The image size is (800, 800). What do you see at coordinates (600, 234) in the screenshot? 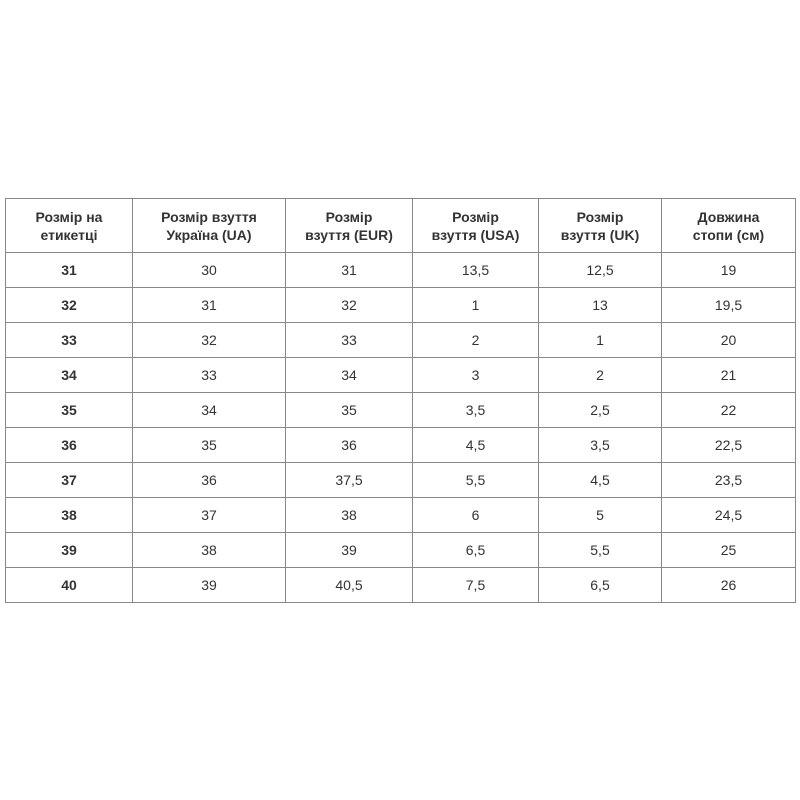
I see `column-header-line: взуття (UK)` at bounding box center [600, 234].